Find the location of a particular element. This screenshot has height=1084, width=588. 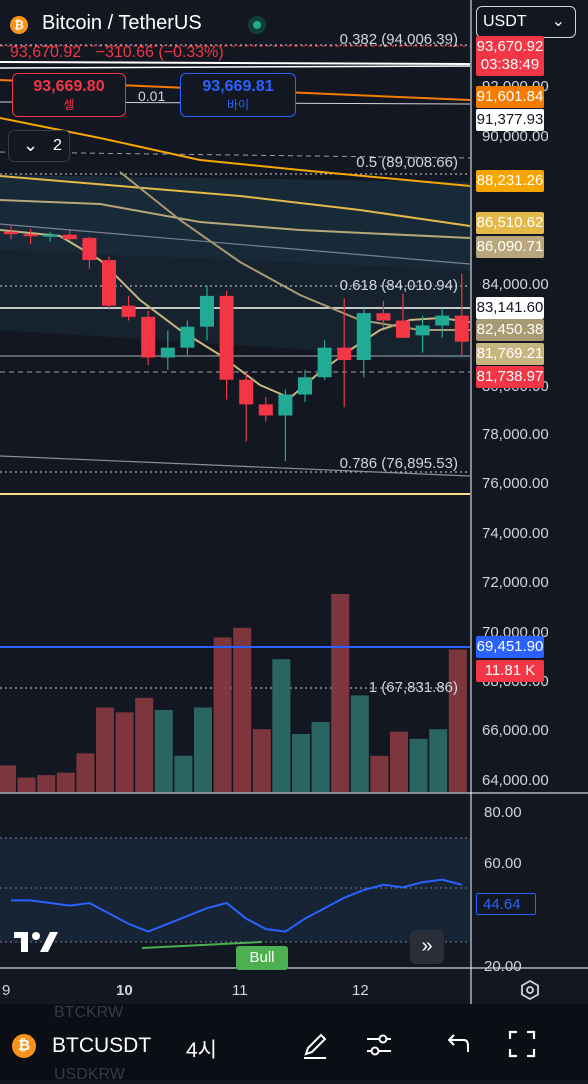

chart-settings-button is located at coordinates (530, 990).